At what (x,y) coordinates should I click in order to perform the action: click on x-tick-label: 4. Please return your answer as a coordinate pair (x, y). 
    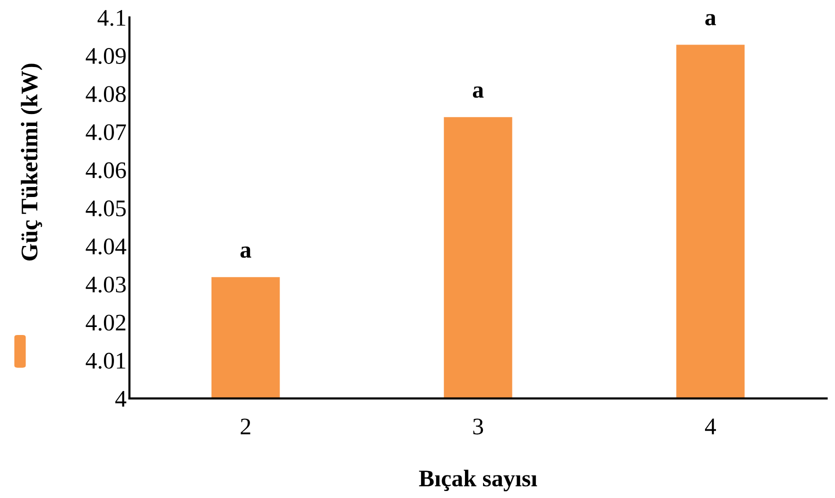
    Looking at the image, I should click on (710, 426).